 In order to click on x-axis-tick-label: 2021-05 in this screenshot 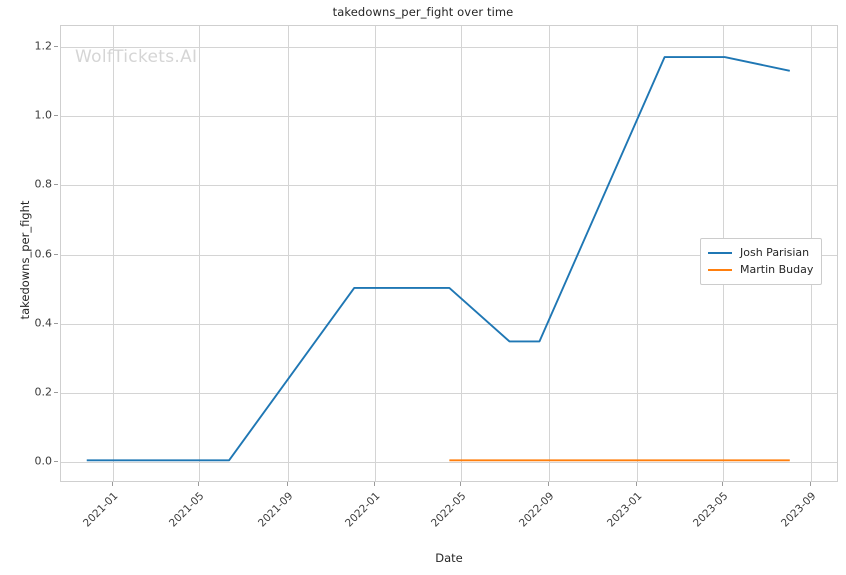, I will do `click(187, 510)`.